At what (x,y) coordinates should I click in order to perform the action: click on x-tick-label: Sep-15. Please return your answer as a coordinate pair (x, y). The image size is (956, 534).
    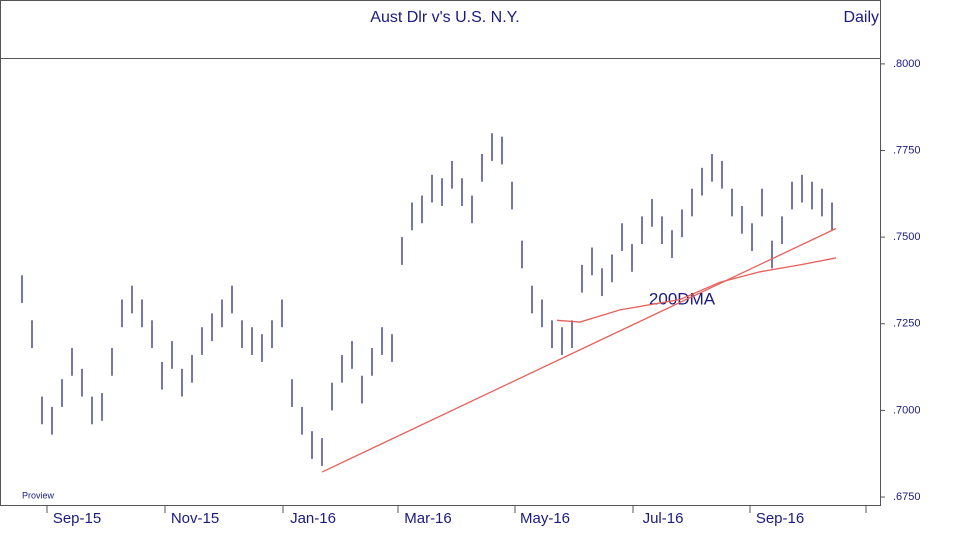
    Looking at the image, I should click on (77, 518).